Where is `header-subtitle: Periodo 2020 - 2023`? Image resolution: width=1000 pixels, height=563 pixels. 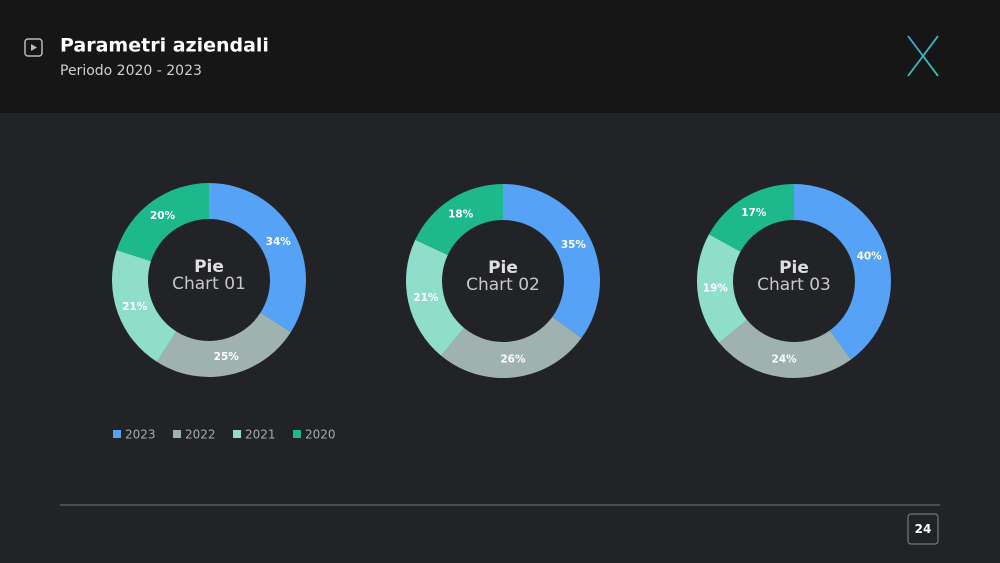 header-subtitle: Periodo 2020 - 2023 is located at coordinates (131, 71).